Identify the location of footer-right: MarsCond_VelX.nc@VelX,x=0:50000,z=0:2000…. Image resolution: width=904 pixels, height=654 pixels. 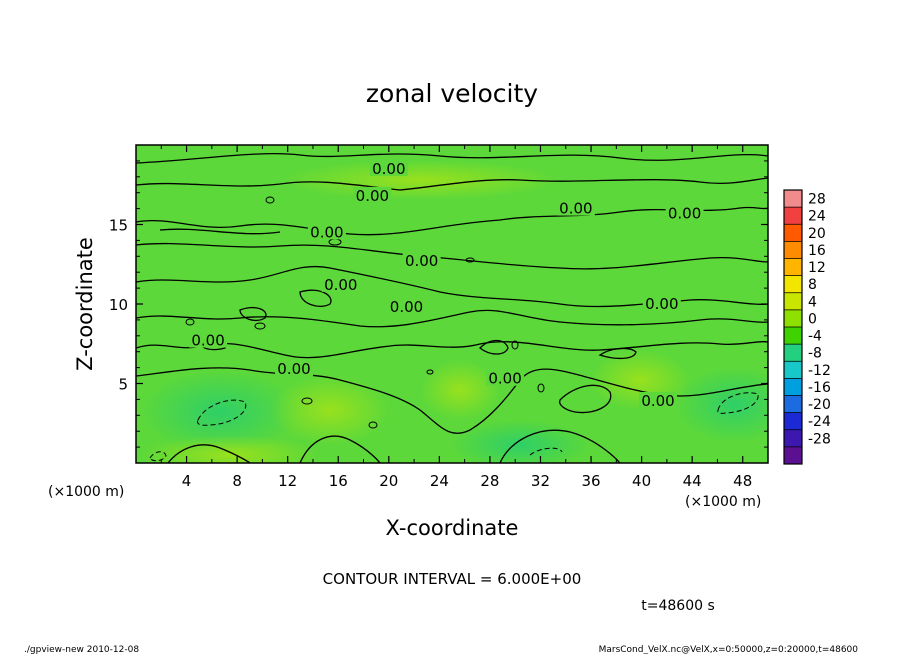
(729, 649).